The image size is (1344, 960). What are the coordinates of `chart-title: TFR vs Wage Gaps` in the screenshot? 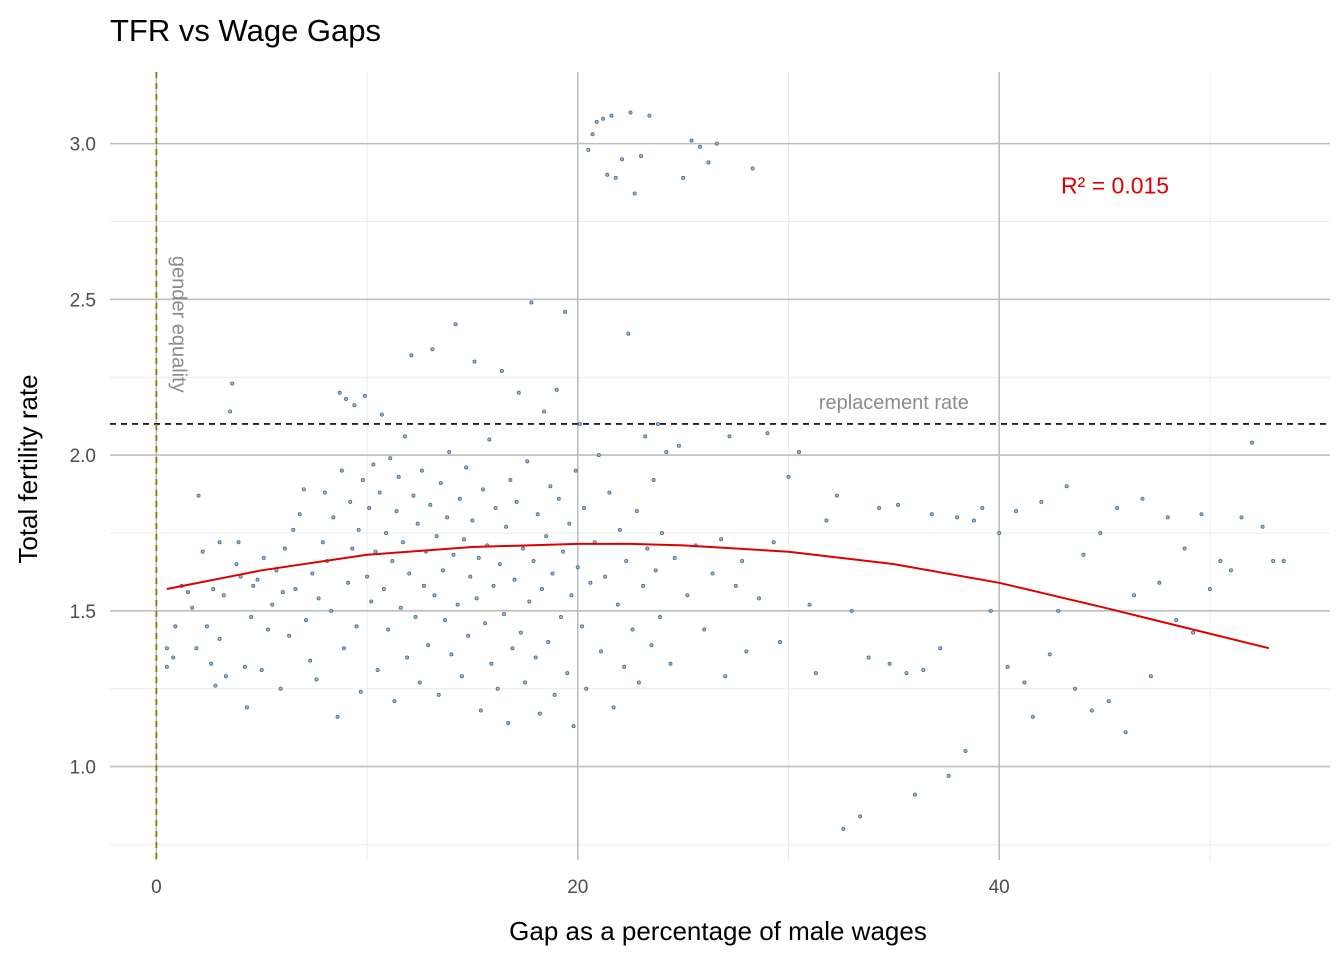 It's located at (245, 30).